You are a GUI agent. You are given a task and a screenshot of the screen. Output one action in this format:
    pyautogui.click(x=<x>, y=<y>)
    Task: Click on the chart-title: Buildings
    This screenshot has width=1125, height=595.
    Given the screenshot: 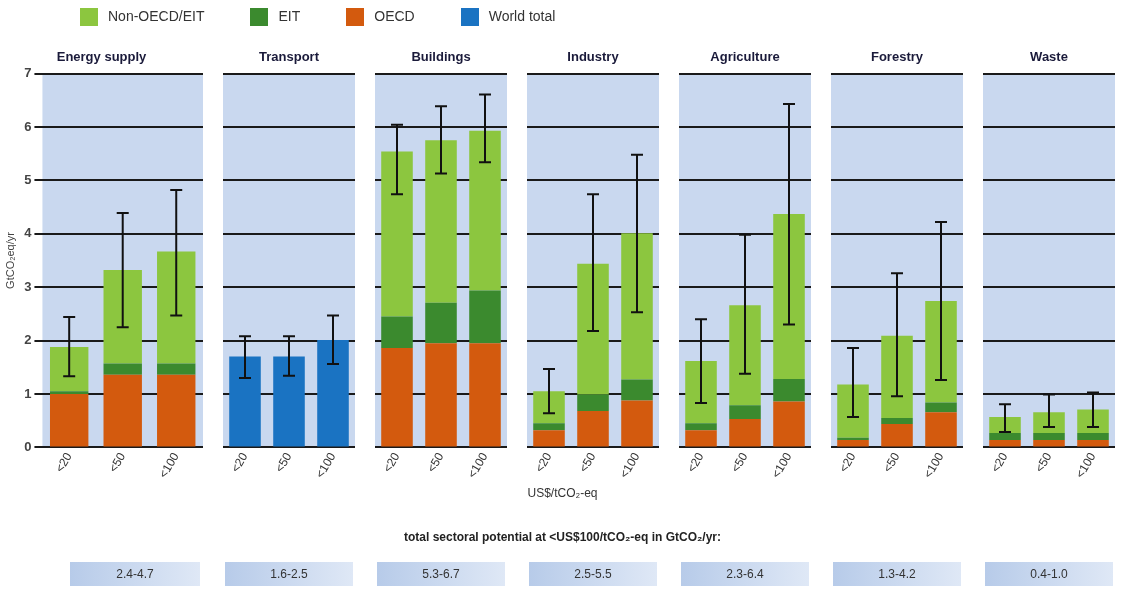 What is the action you would take?
    pyautogui.click(x=441, y=57)
    